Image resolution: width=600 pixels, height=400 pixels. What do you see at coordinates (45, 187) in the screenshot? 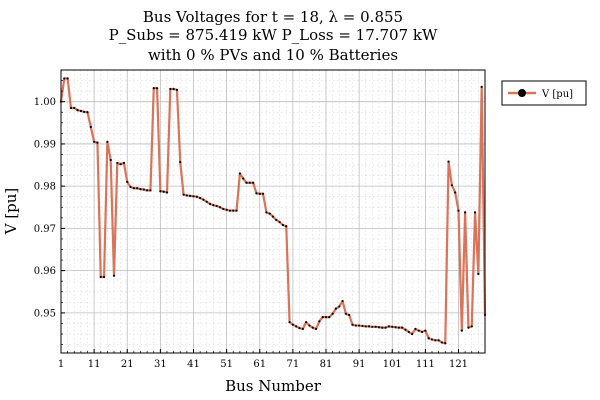
I see `y-tick-label: 0.98` at bounding box center [45, 187].